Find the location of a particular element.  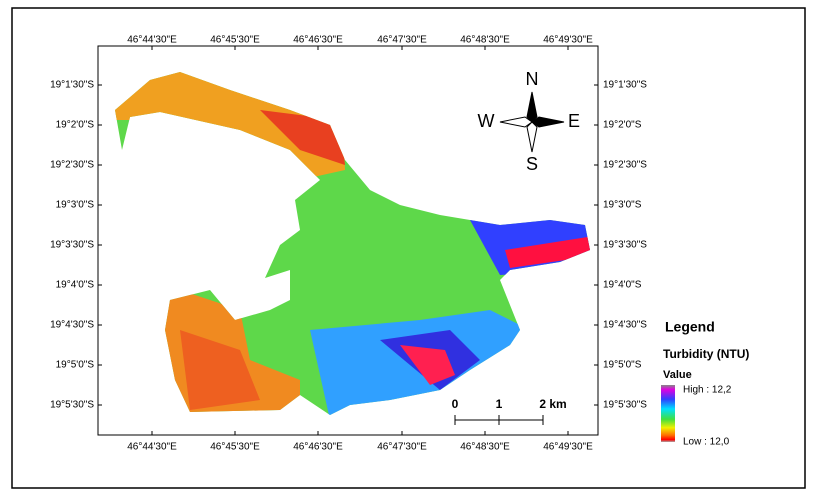

compass-e: E is located at coordinates (574, 121).